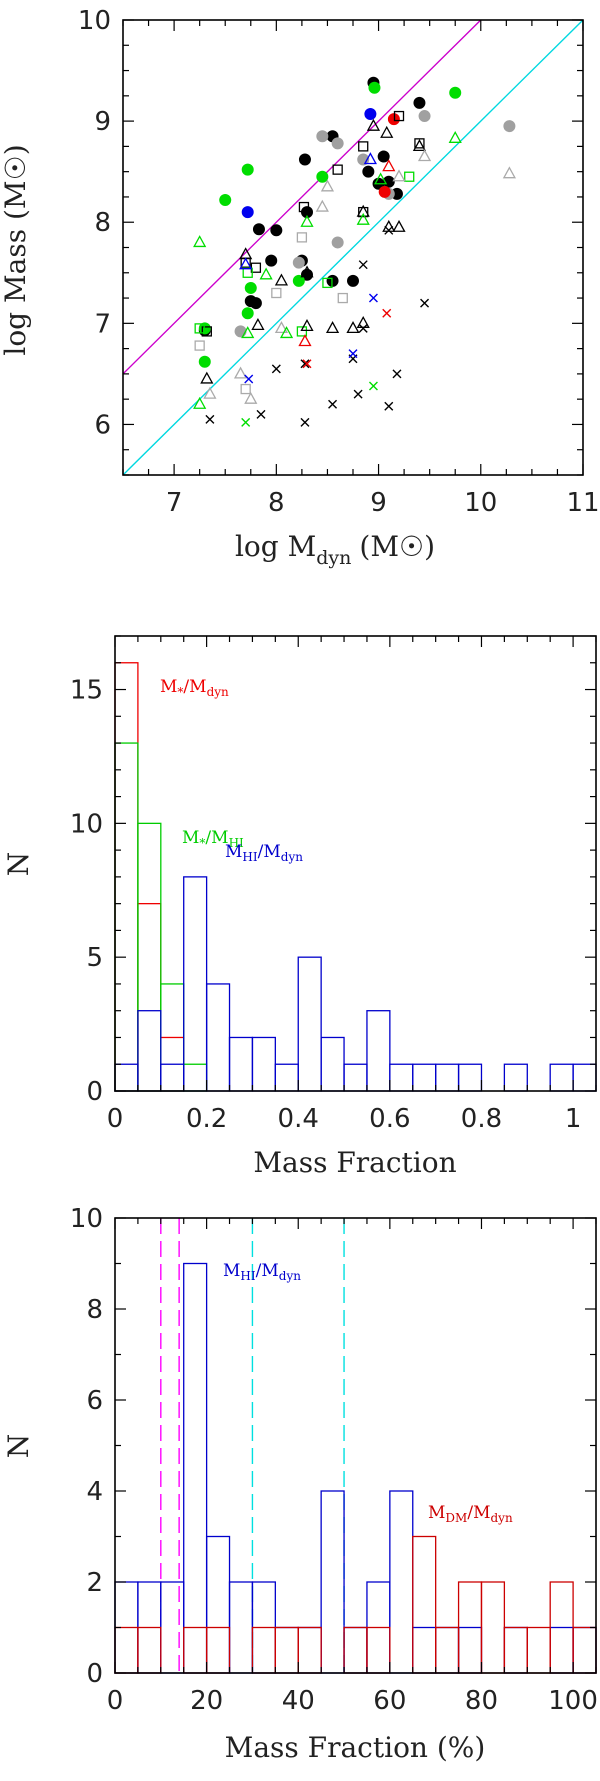  Describe the element at coordinates (573, 1701) in the screenshot. I see `p3-x-tick-label: 100` at that location.